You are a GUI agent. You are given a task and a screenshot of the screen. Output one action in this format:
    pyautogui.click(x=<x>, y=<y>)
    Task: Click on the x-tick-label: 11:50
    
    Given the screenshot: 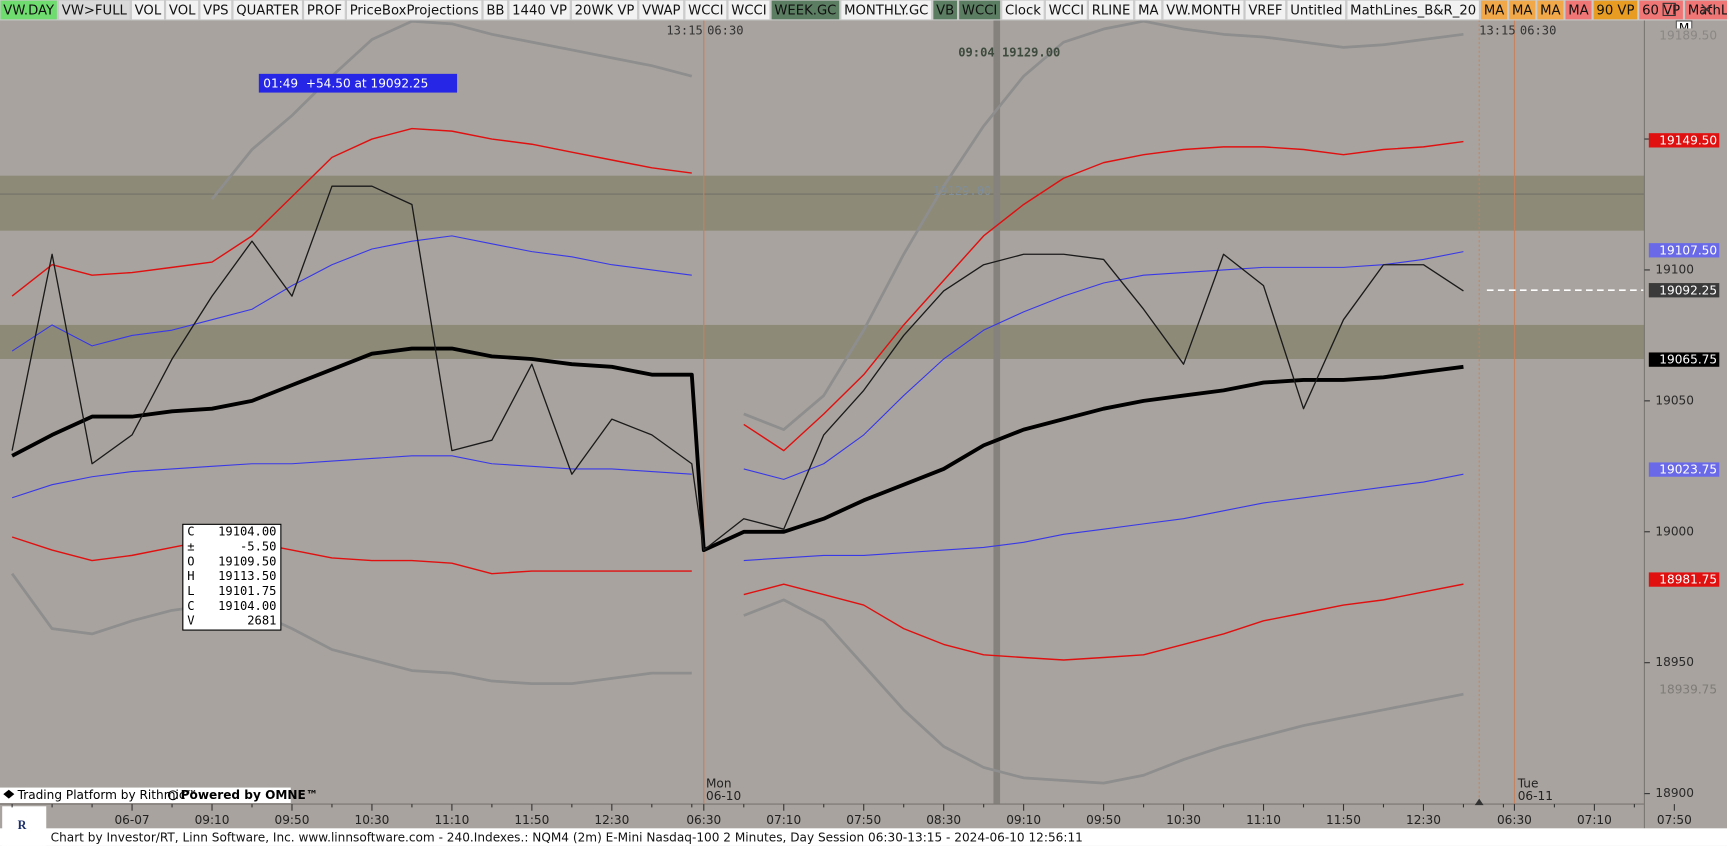 What is the action you would take?
    pyautogui.click(x=1343, y=820)
    